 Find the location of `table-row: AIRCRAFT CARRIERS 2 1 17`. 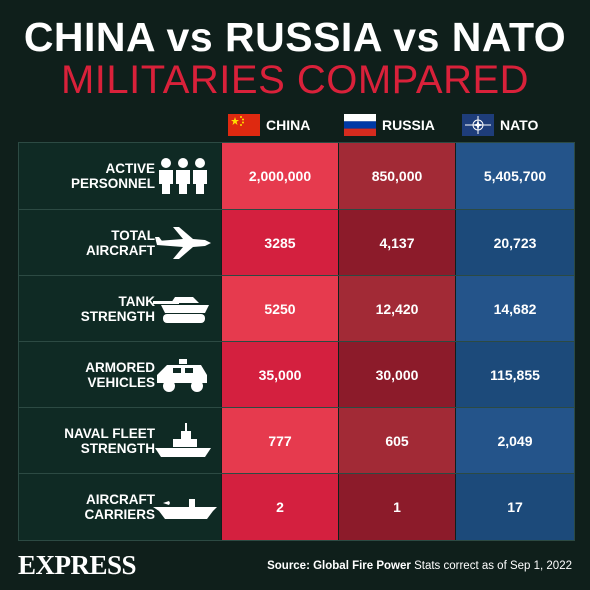

table-row: AIRCRAFT CARRIERS 2 1 17 is located at coordinates (296, 506).